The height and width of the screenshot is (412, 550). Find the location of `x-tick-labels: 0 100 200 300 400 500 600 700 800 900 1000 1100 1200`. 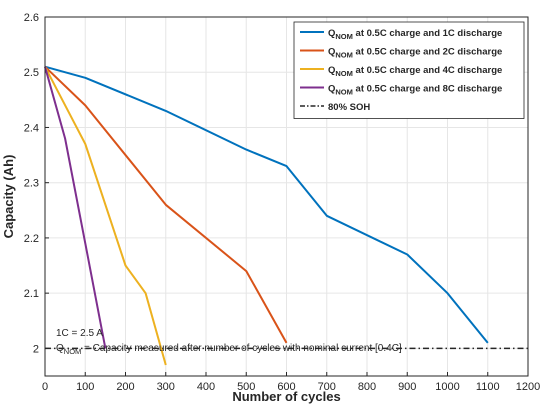

x-tick-labels: 0 100 200 300 400 500 600 700 800 900 1000 1100 1200 is located at coordinates (291, 387).